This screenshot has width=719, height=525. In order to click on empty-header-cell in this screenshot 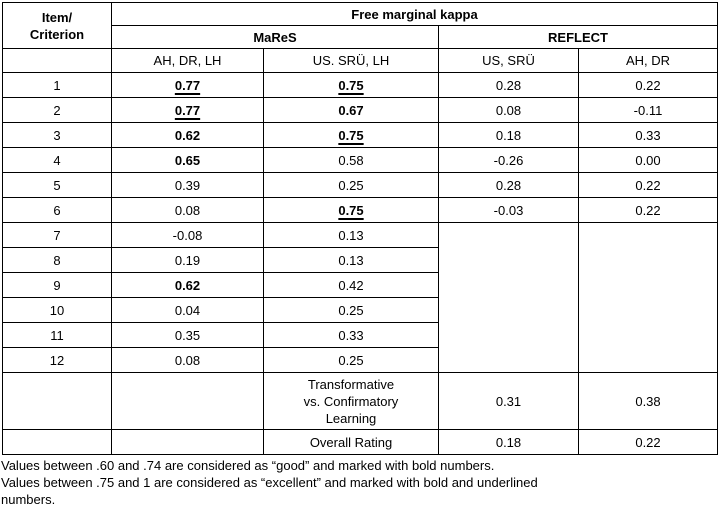, I will do `click(57, 60)`.